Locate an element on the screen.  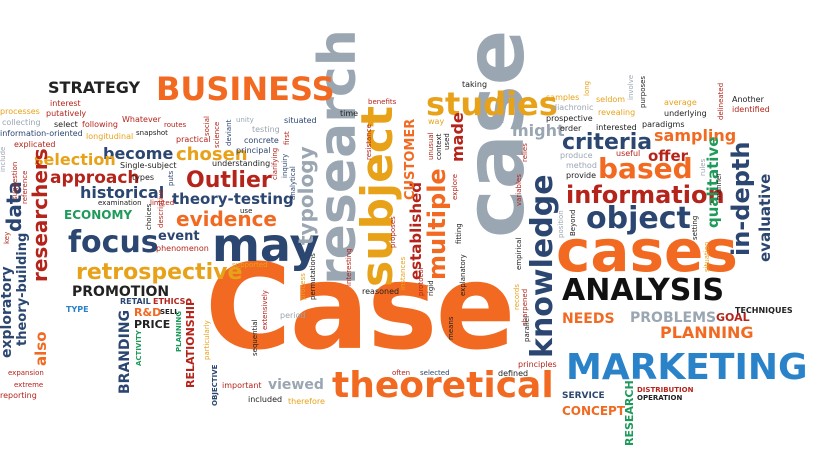
word-subject: subject is located at coordinates (377, 196).